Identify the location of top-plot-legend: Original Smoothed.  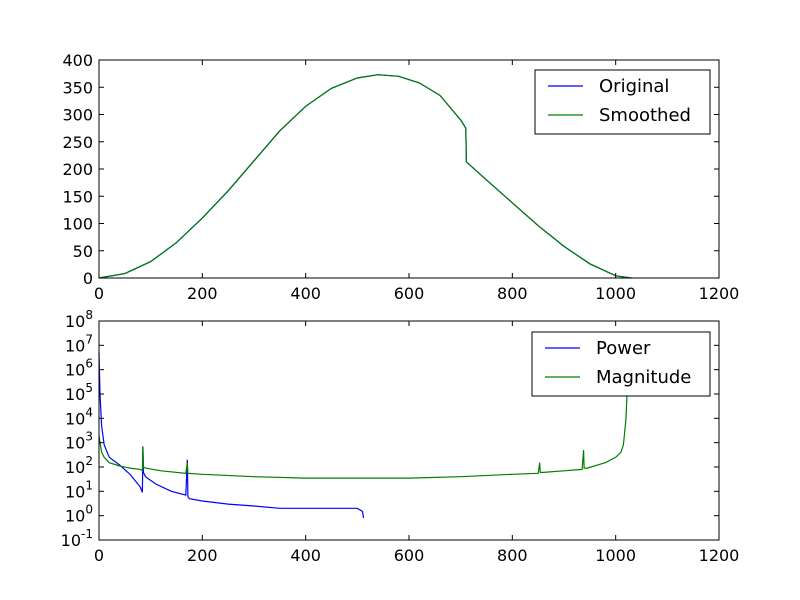
(622, 102).